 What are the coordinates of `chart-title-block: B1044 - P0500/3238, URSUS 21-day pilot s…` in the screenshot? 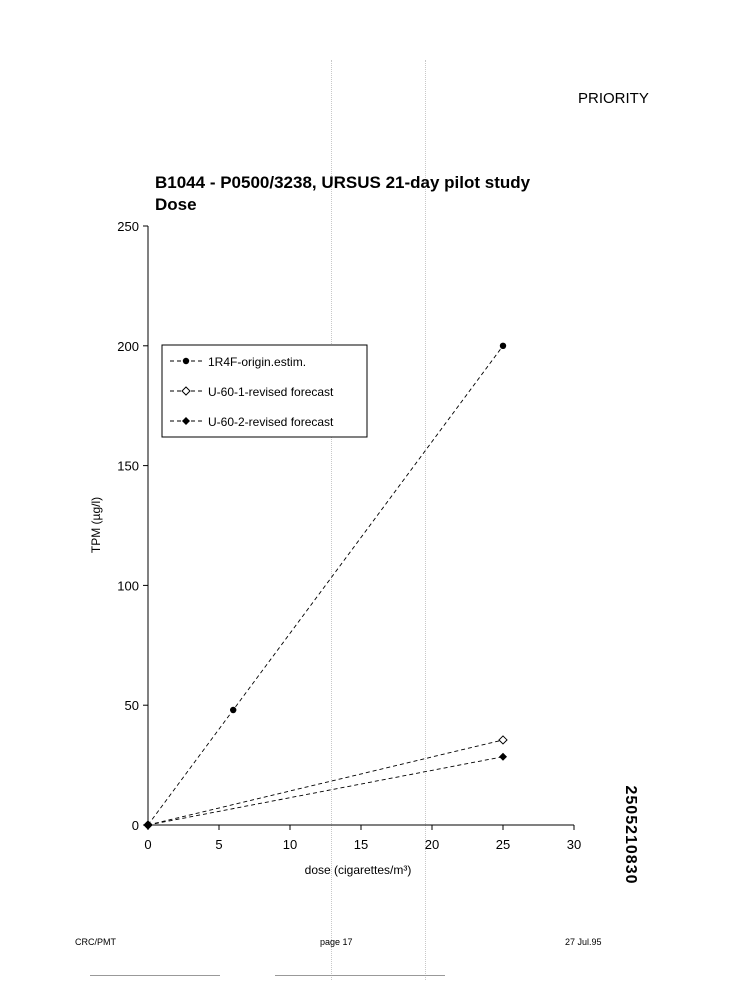 It's located at (342, 194).